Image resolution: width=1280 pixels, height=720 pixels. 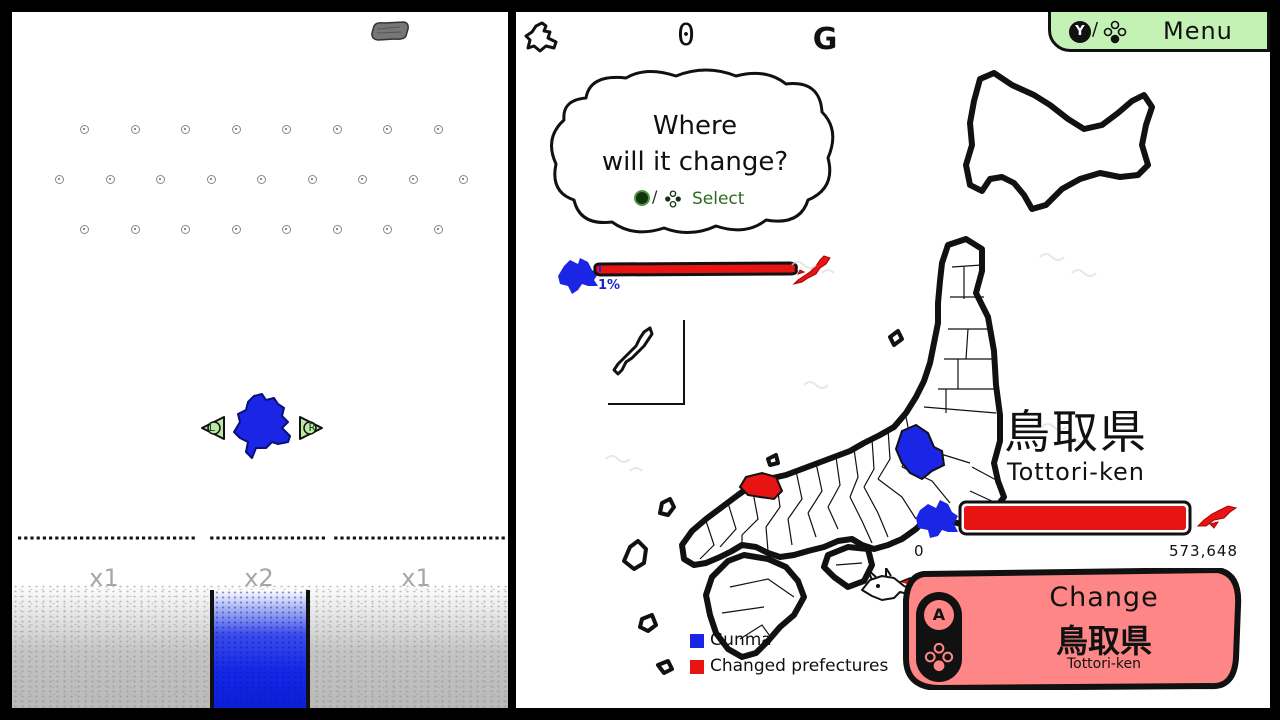 I want to click on legend-swatch-blue, so click(x=697, y=641).